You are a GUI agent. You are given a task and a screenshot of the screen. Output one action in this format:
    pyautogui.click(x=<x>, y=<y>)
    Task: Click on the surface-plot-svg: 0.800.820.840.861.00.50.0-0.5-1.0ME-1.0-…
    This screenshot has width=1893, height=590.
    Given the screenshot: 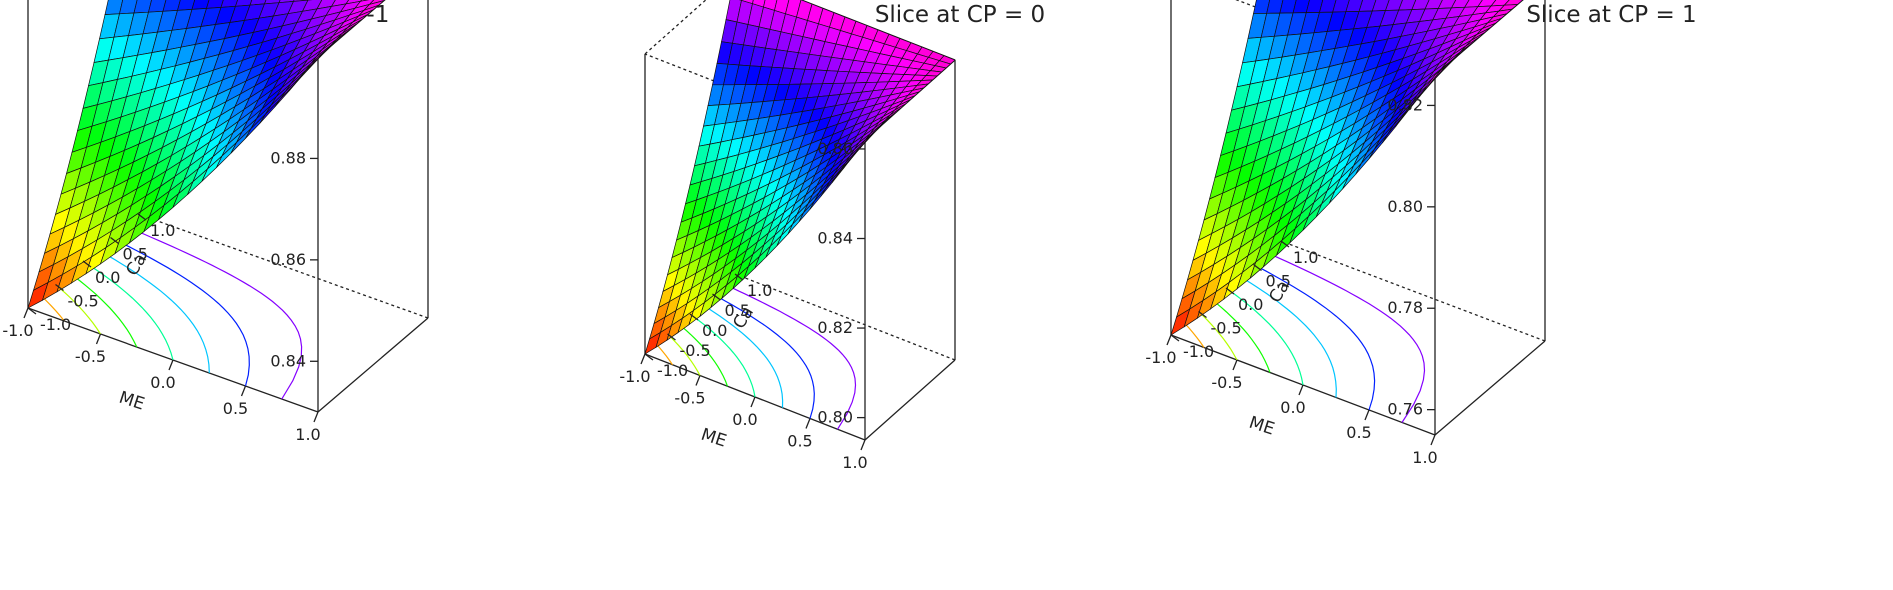 What is the action you would take?
    pyautogui.click(x=787, y=236)
    